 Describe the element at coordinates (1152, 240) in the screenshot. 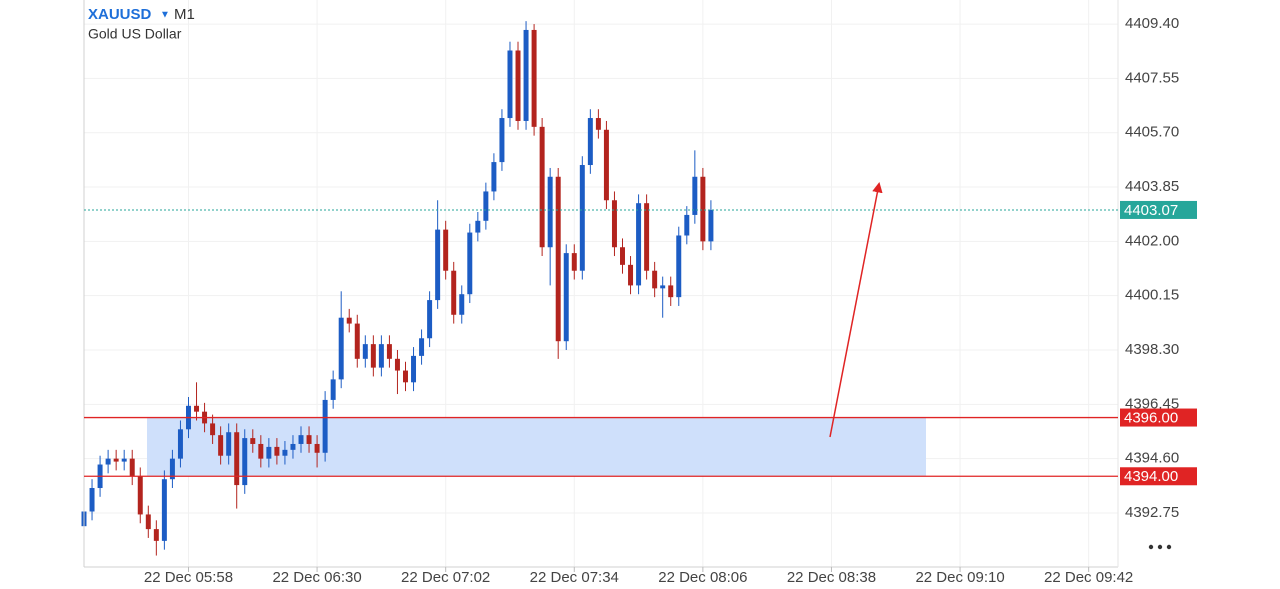

I see `y-tick-label: 4402.00` at that location.